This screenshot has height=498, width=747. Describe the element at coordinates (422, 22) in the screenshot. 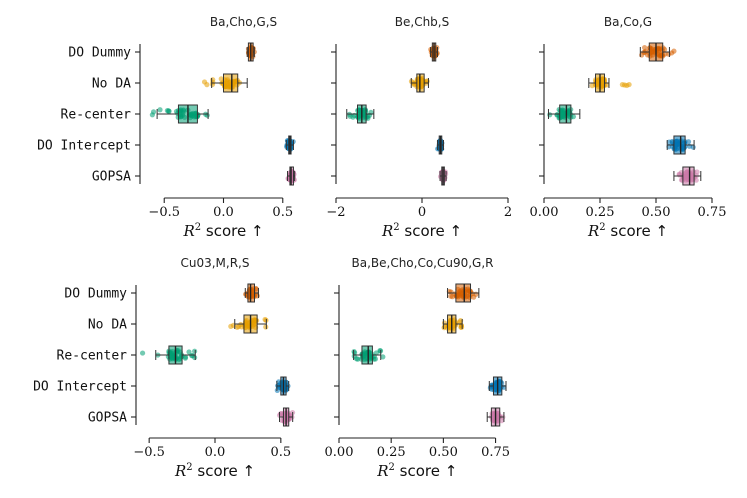

I see `panel-title: Be,Chb,S` at that location.